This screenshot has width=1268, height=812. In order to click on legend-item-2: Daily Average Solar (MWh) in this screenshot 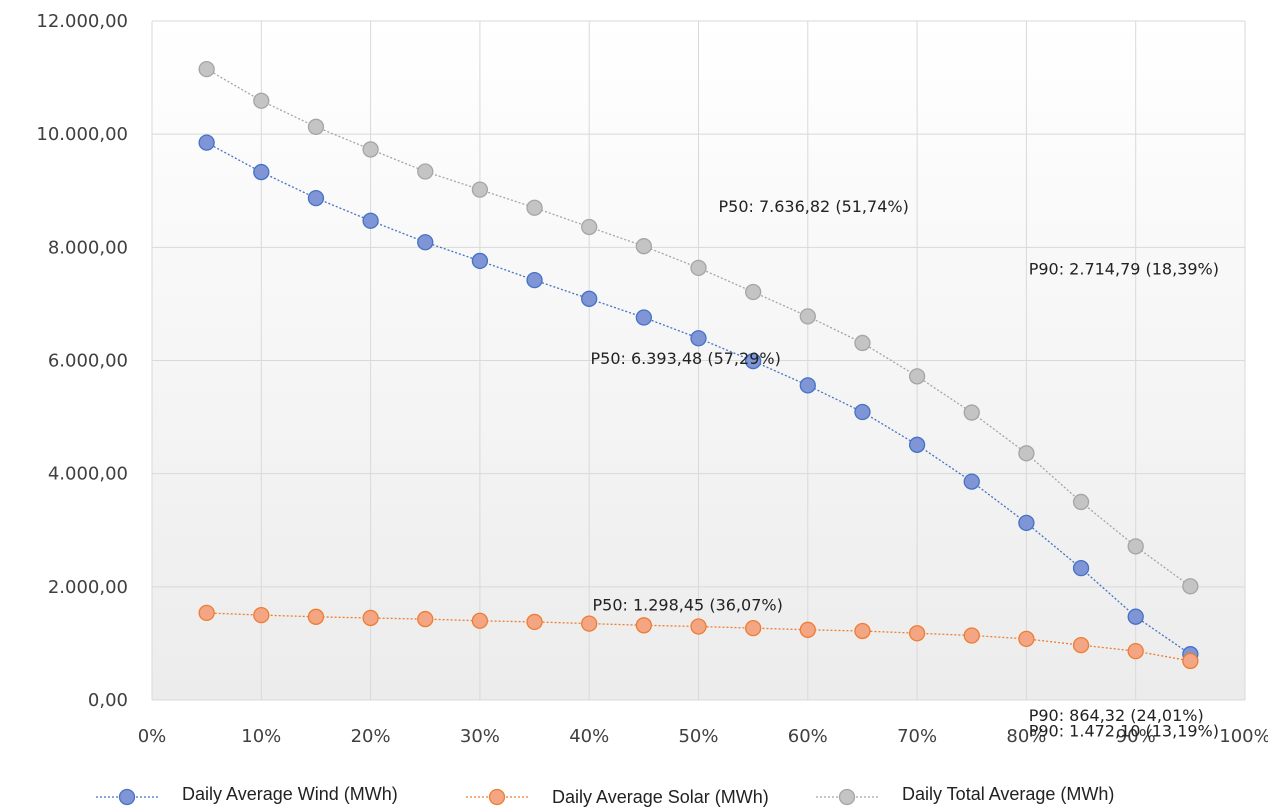, I will do `click(617, 797)`.